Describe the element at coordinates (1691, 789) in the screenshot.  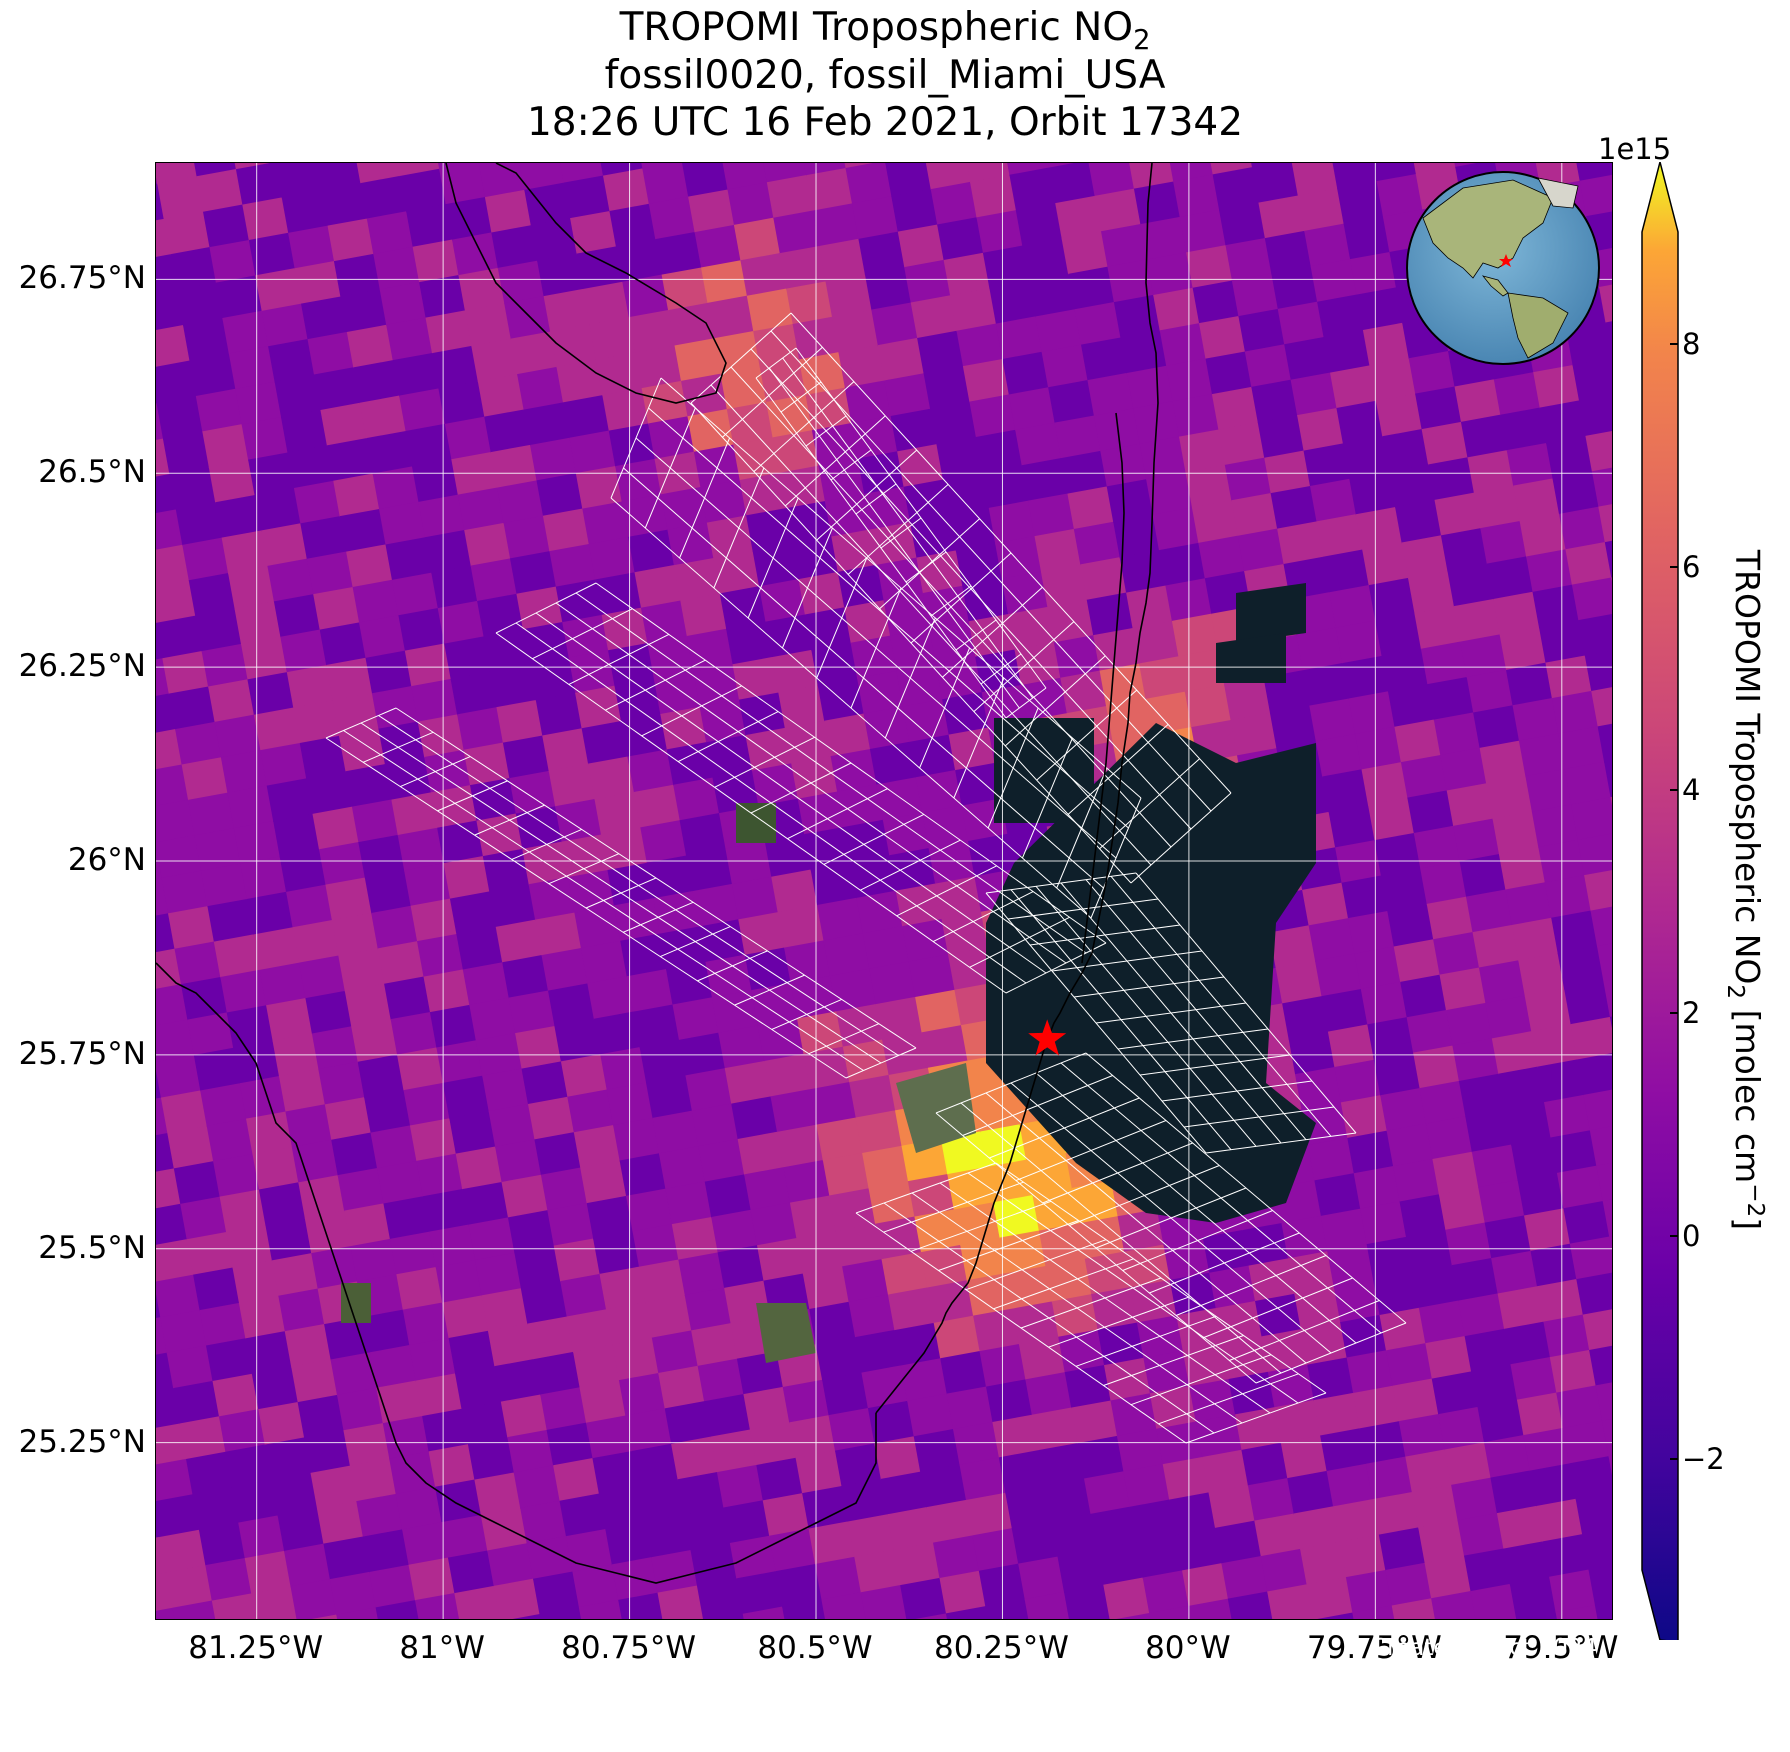
I see `colorbar-tick-label: 4` at that location.